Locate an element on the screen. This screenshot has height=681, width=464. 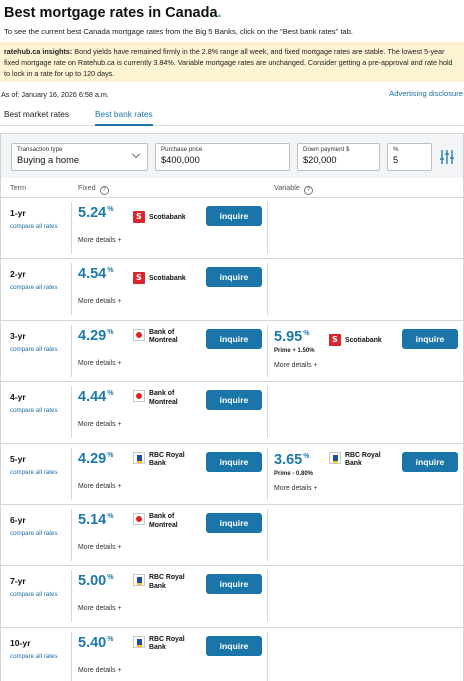
percent-label: % is located at coordinates (396, 149).